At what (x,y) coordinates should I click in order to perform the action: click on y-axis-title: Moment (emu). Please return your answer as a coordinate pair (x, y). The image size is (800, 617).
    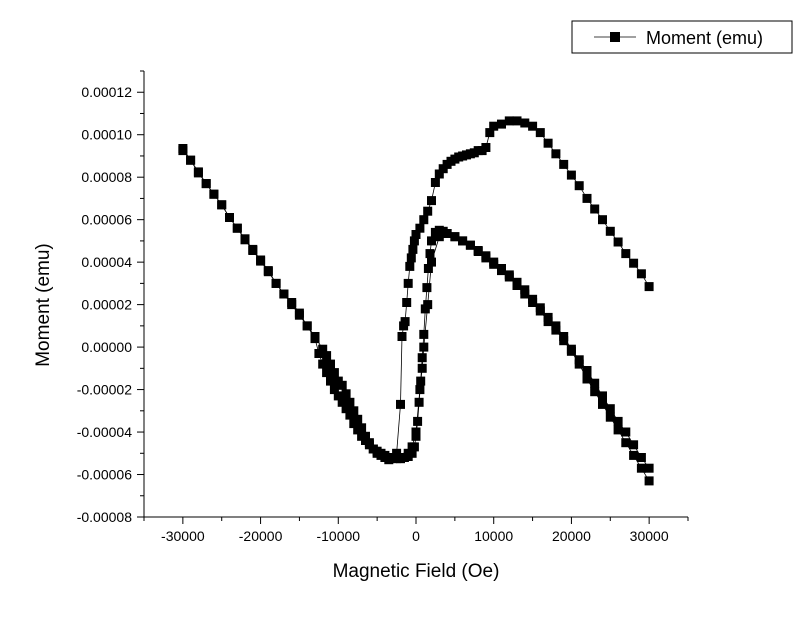
    Looking at the image, I should click on (43, 305).